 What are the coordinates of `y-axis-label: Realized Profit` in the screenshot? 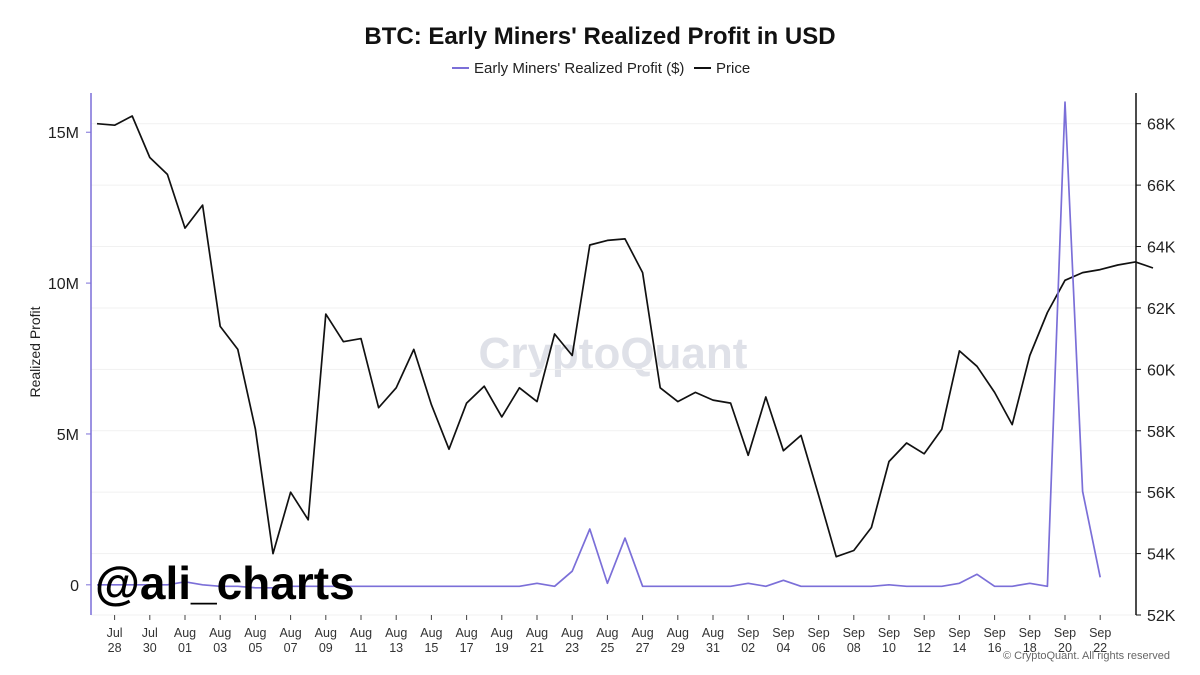 It's located at (35, 351).